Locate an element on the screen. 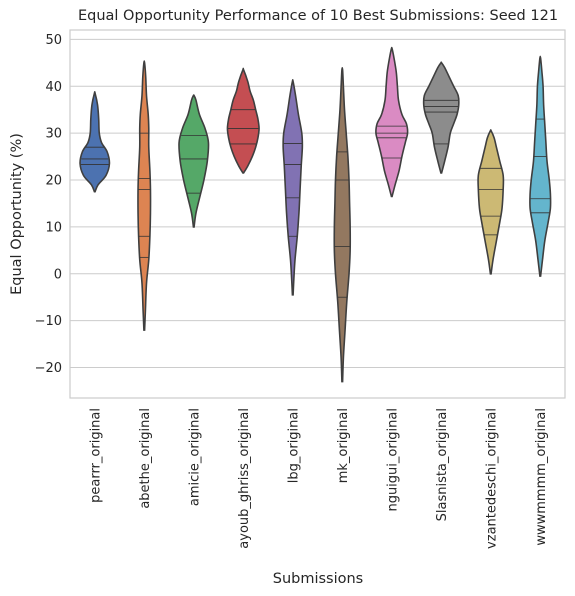 This screenshot has width=575, height=596. violin-nguigui_original is located at coordinates (392, 122).